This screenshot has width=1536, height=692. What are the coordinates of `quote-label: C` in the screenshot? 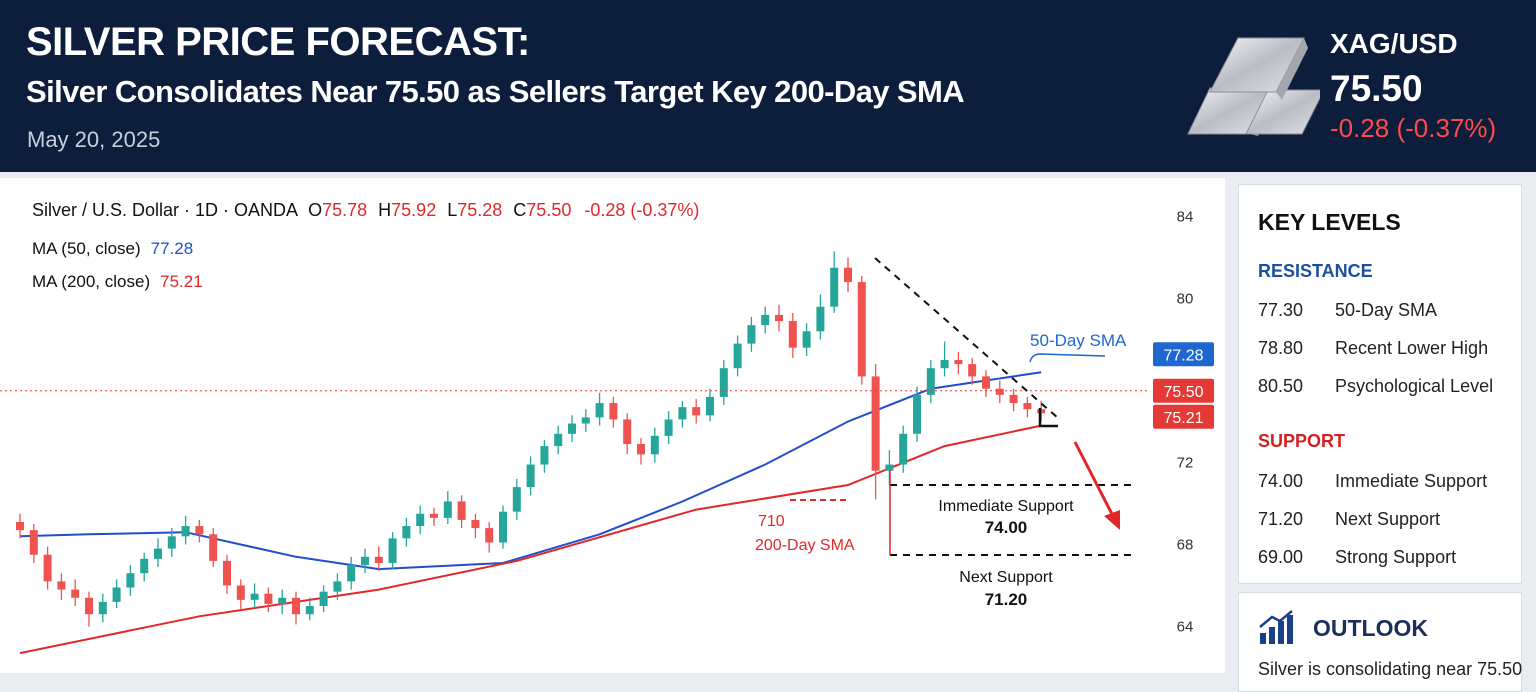 It's located at (519, 210).